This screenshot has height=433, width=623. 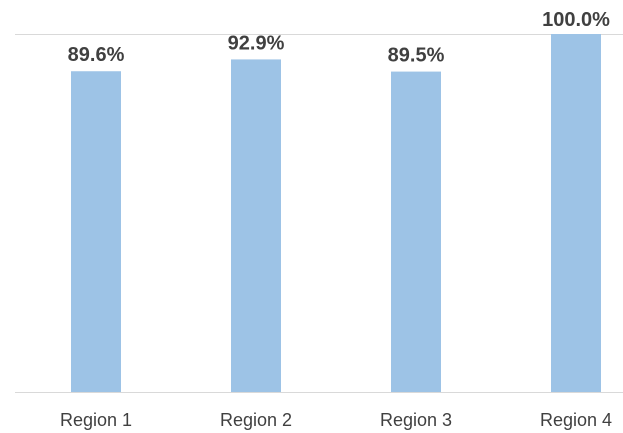 What do you see at coordinates (96, 420) in the screenshot?
I see `x-tick-label: Region 1` at bounding box center [96, 420].